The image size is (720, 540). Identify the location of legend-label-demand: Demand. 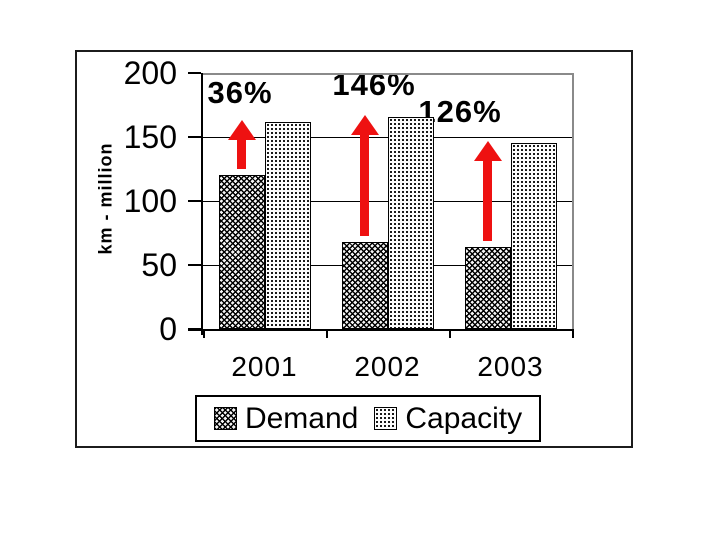
(301, 418).